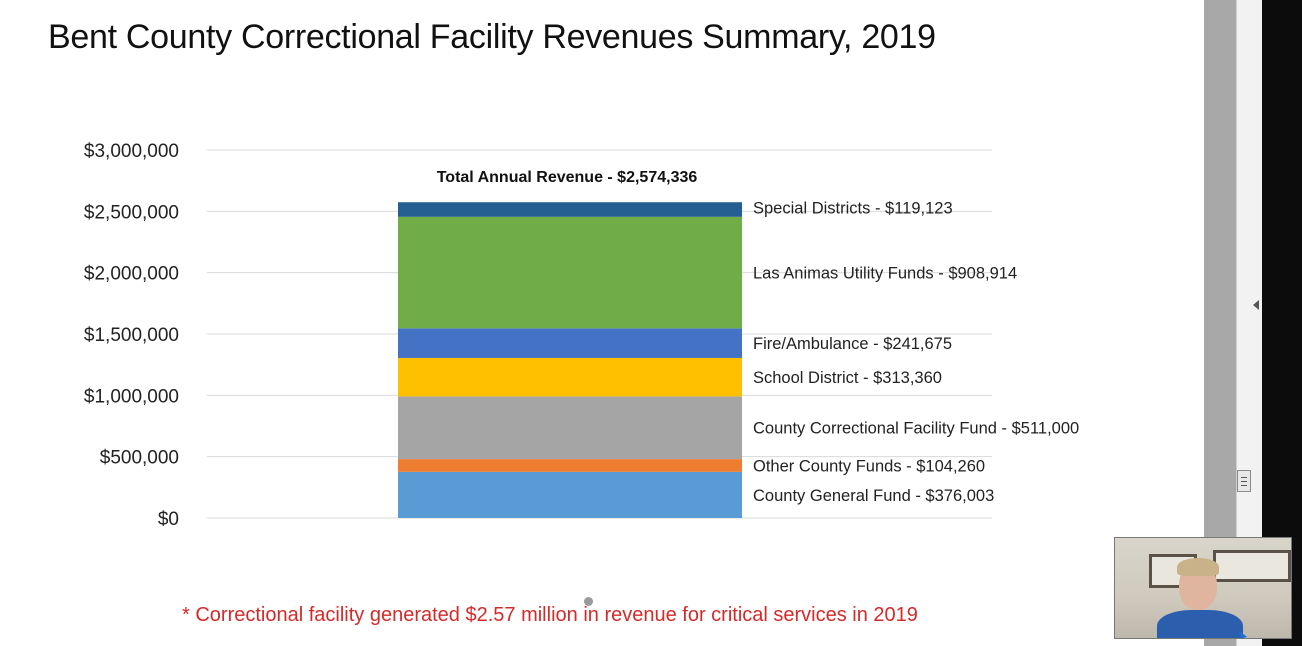 The width and height of the screenshot is (1302, 646). Describe the element at coordinates (853, 209) in the screenshot. I see `data-label: Special Districts - $119,123` at that location.